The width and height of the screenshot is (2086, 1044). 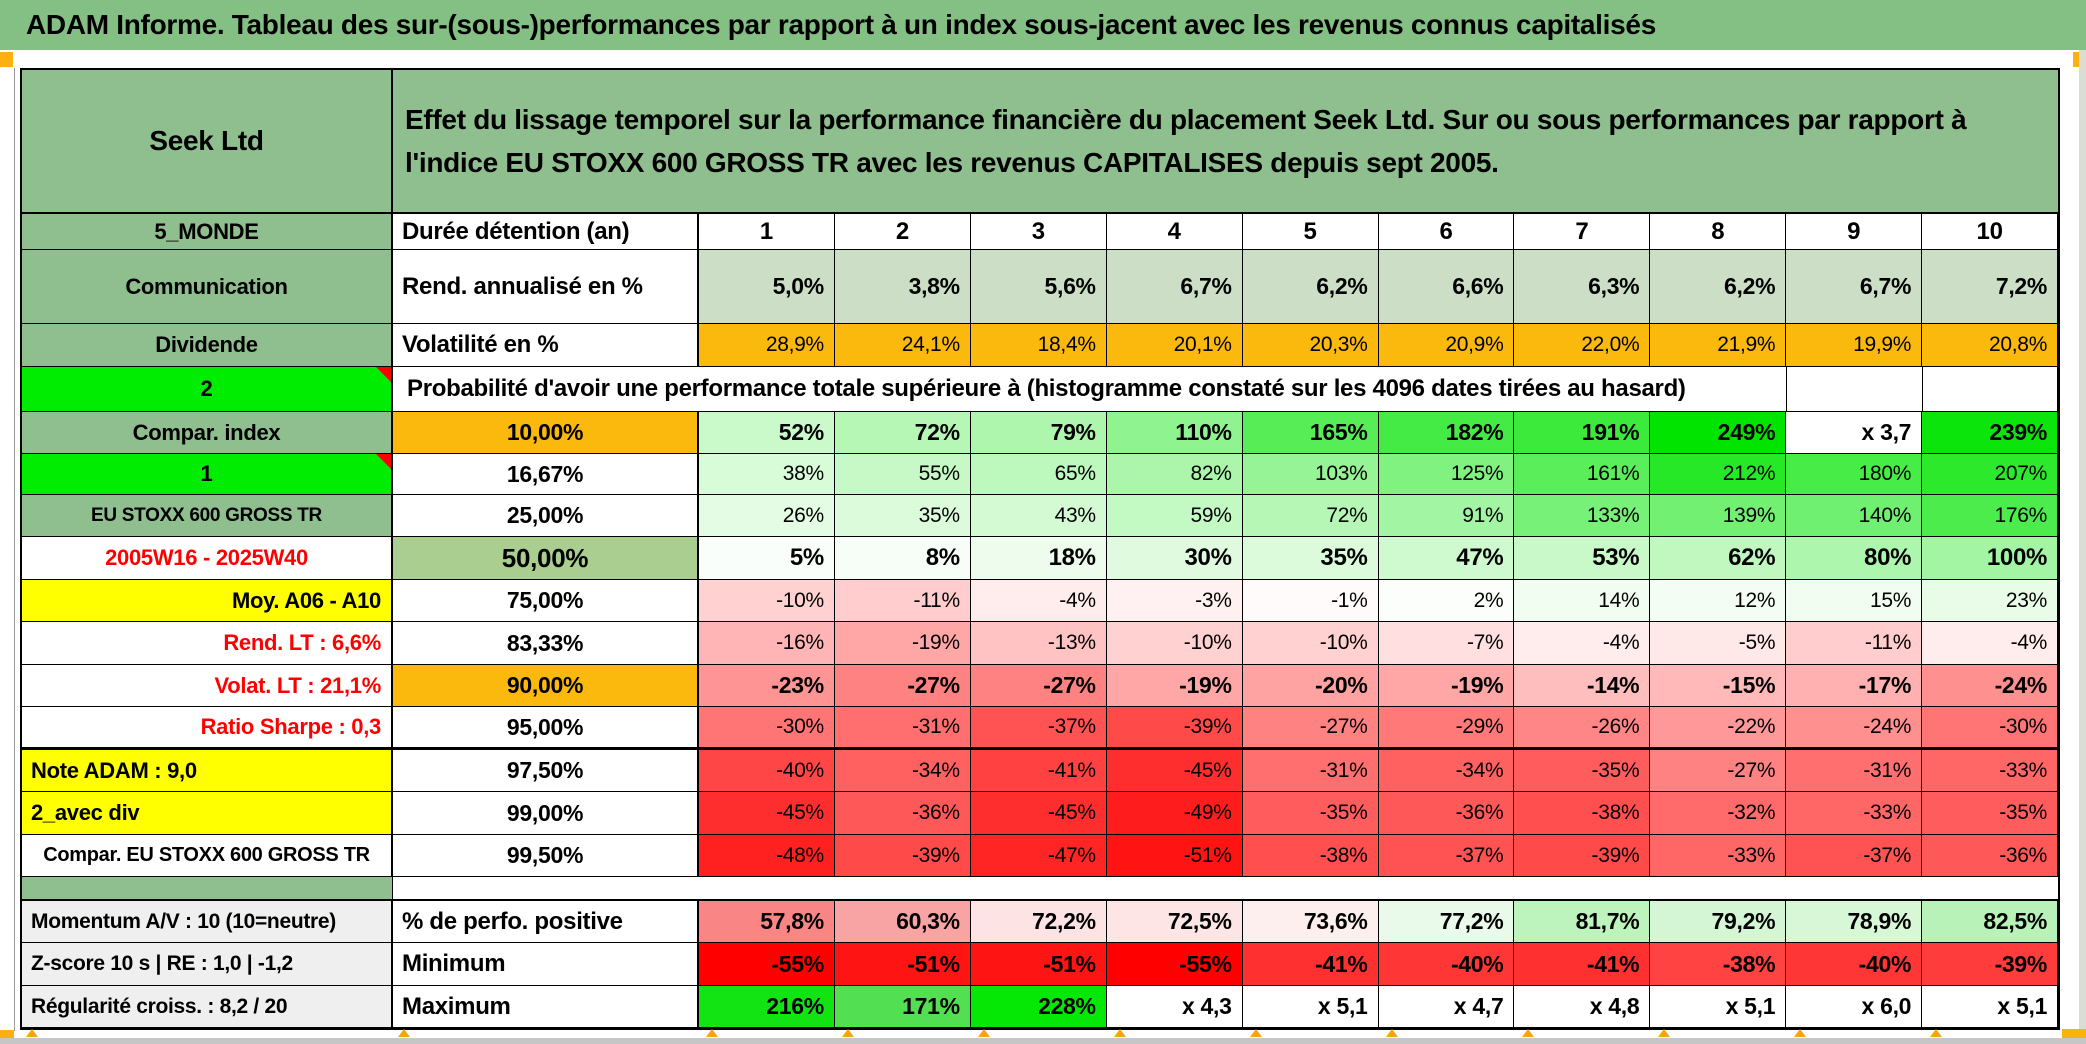 I want to click on threshold-cell: 97,50%, so click(x=546, y=771).